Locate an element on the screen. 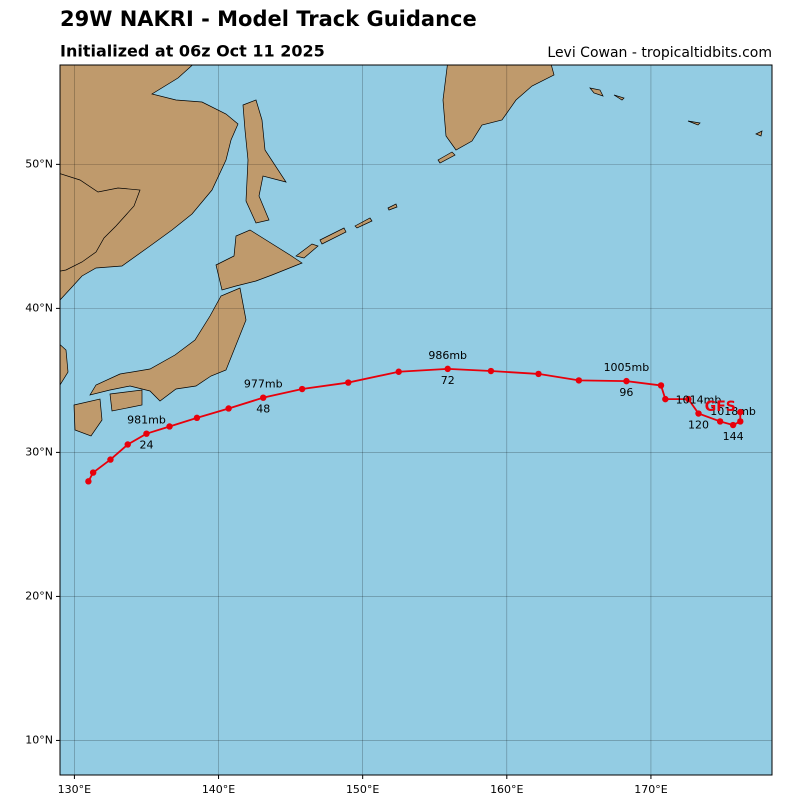 This screenshot has height=800, width=800. pressure-label: 1005mb is located at coordinates (627, 367).